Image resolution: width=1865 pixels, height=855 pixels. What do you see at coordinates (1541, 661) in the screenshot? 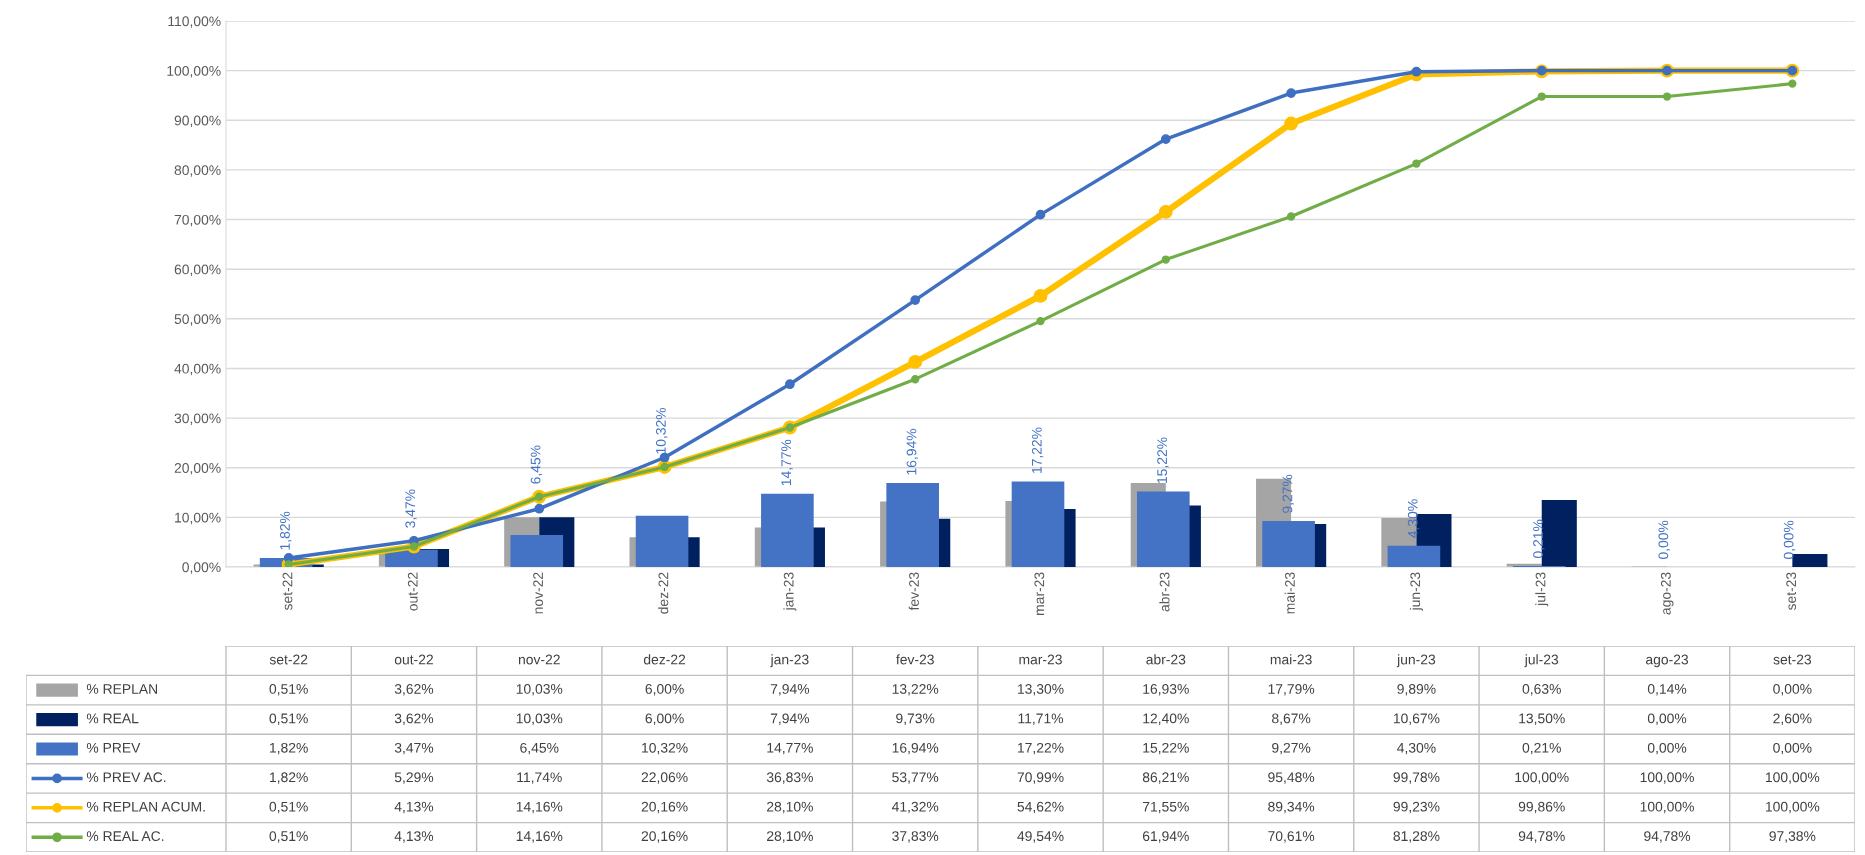
I see `category-label: jul-23` at bounding box center [1541, 661].